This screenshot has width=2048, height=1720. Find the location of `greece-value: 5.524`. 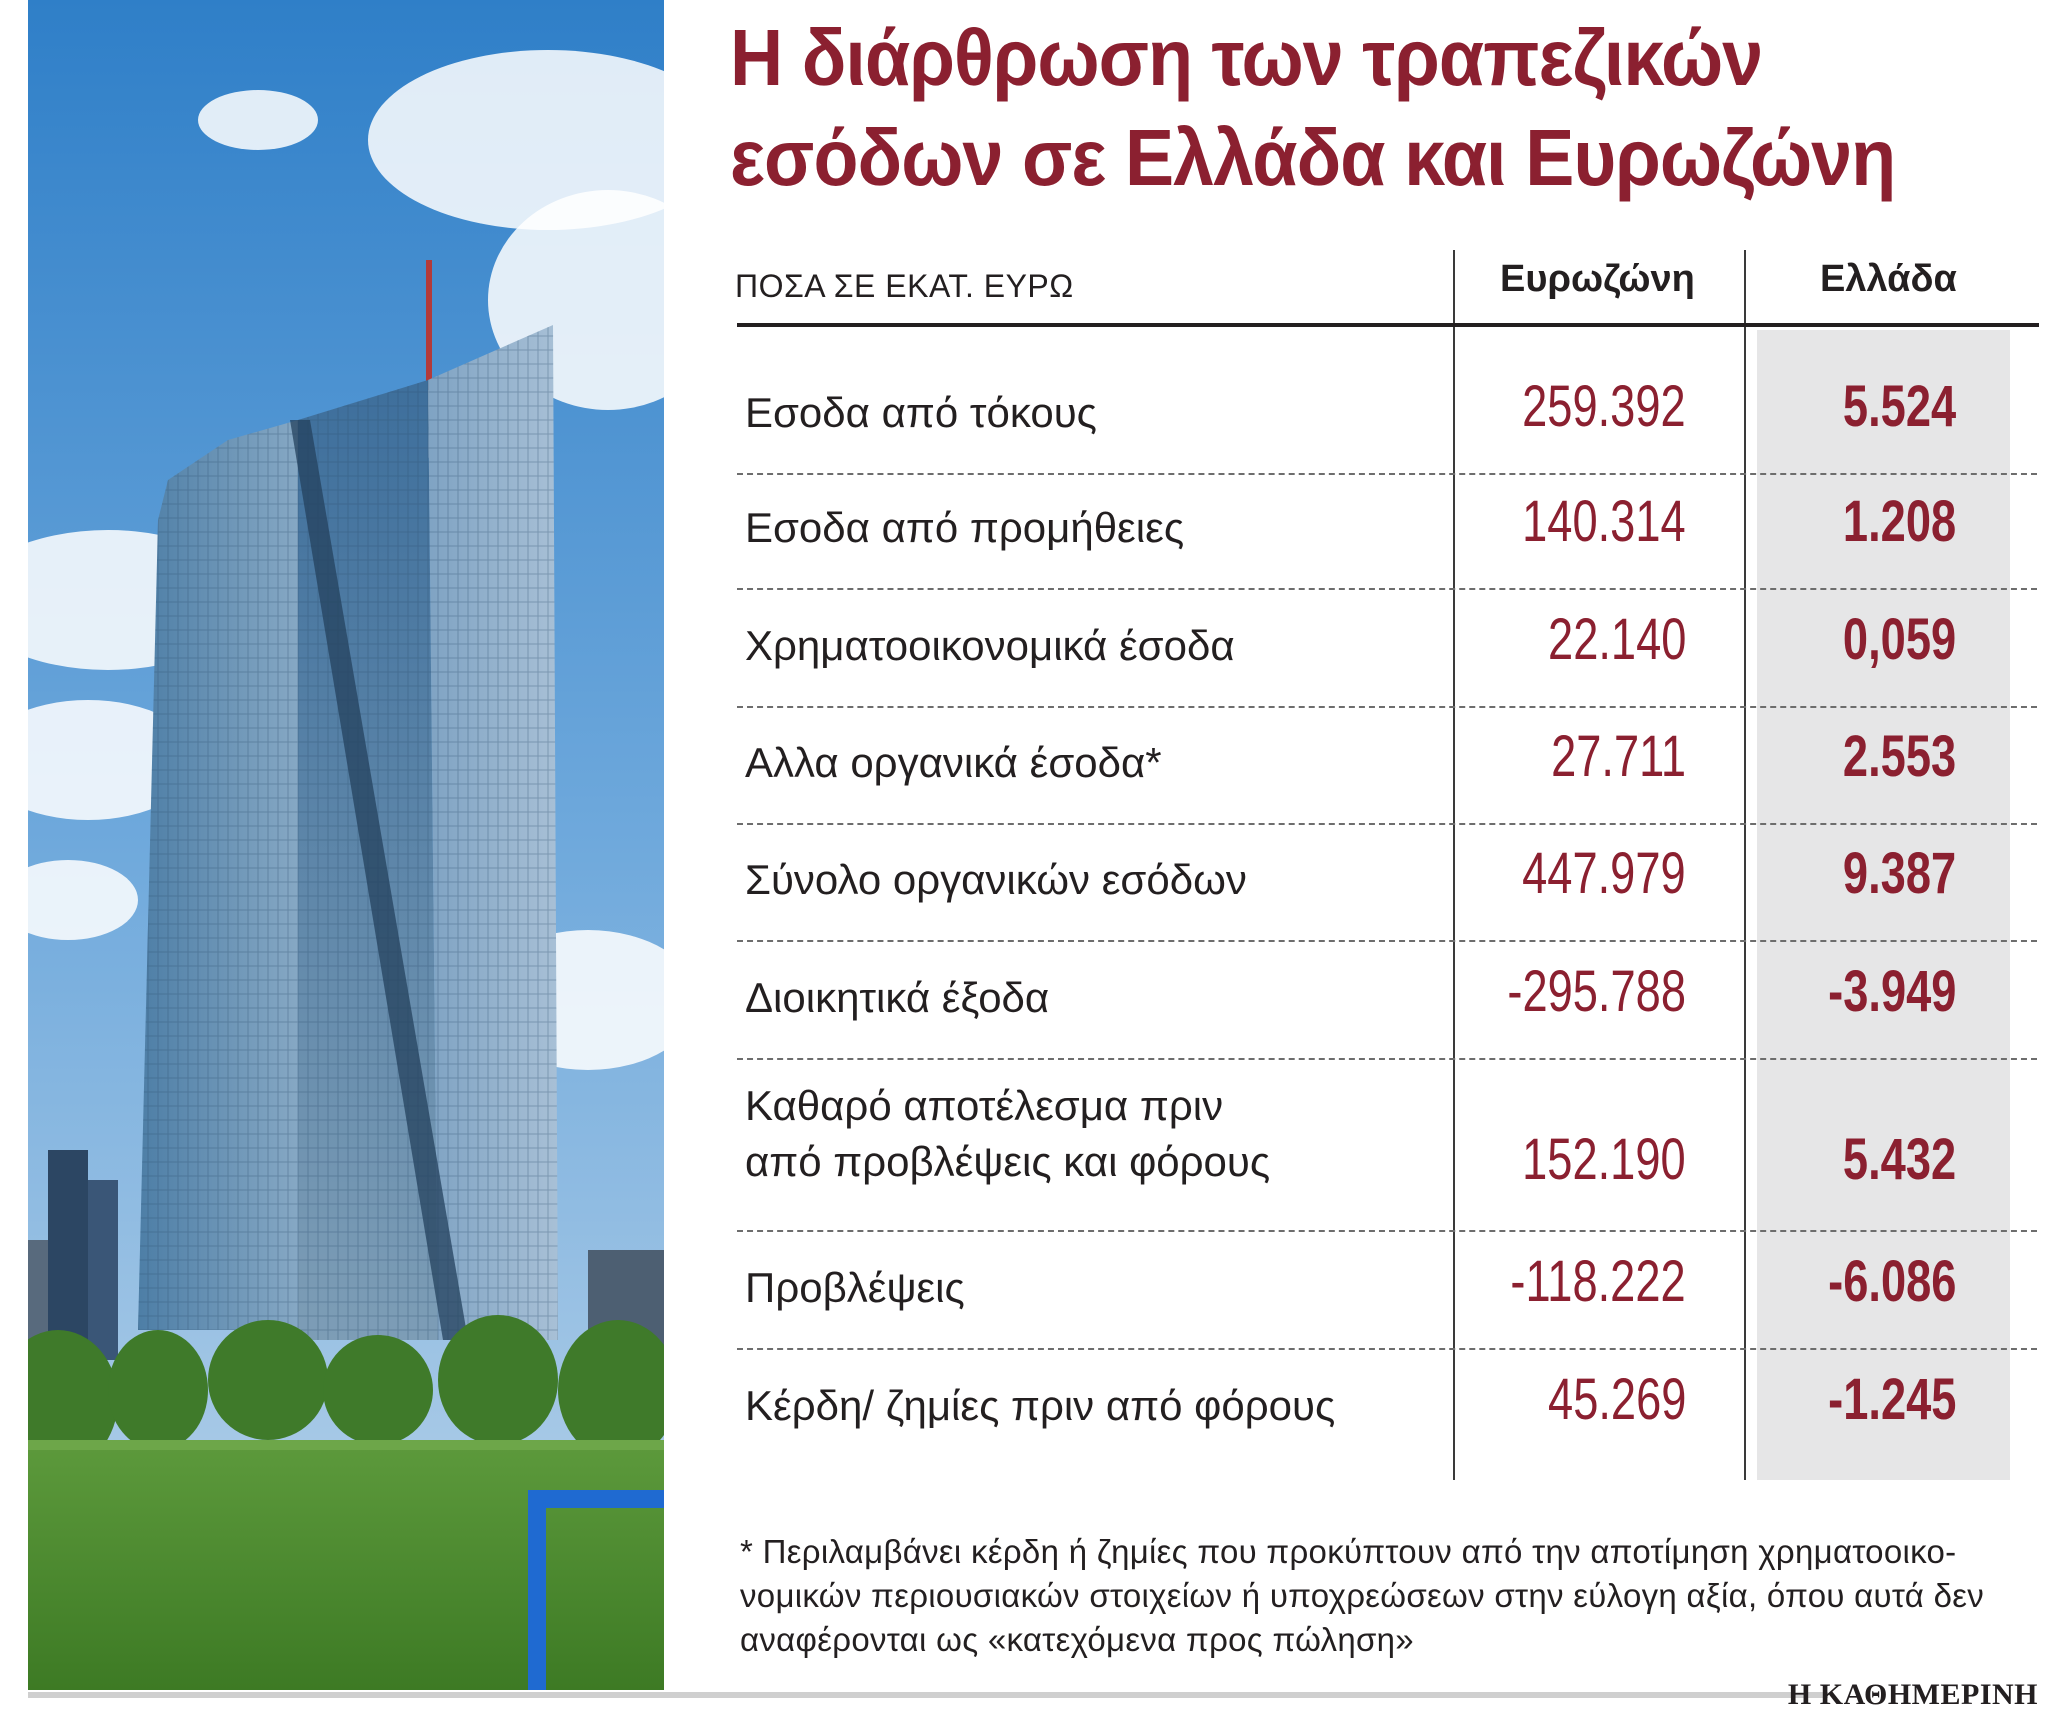

greece-value: 5.524 is located at coordinates (1899, 406).